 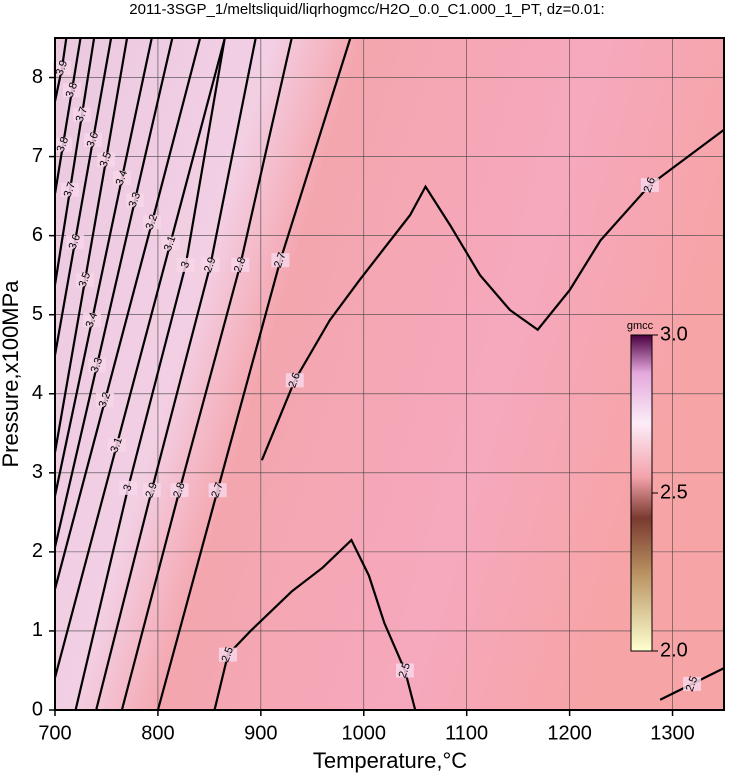 What do you see at coordinates (37, 709) in the screenshot?
I see `y-tick-label: 0` at bounding box center [37, 709].